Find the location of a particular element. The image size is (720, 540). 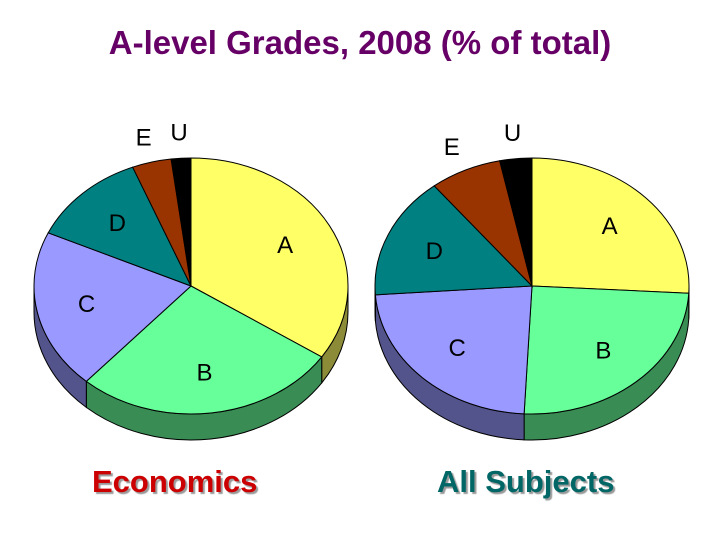

pie-slice-a is located at coordinates (610, 225).